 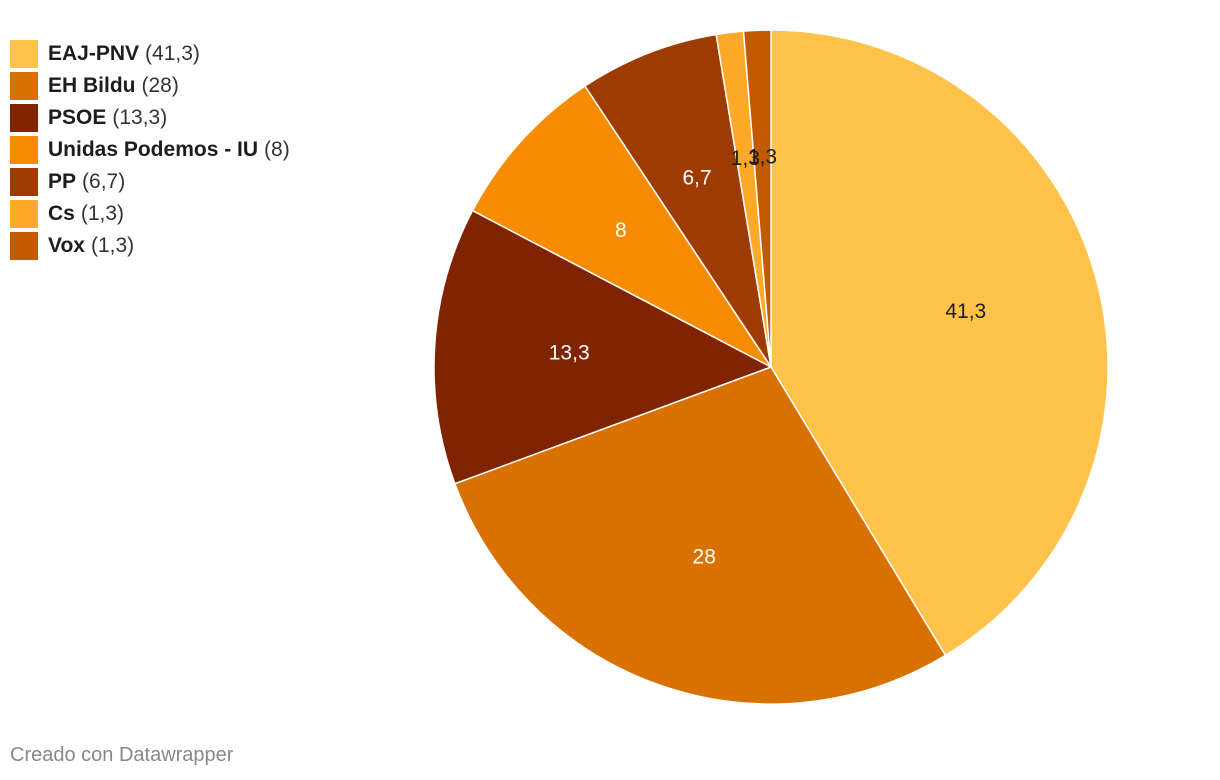 I want to click on legend-item: Unidas Podemos - IU (8), so click(x=150, y=150).